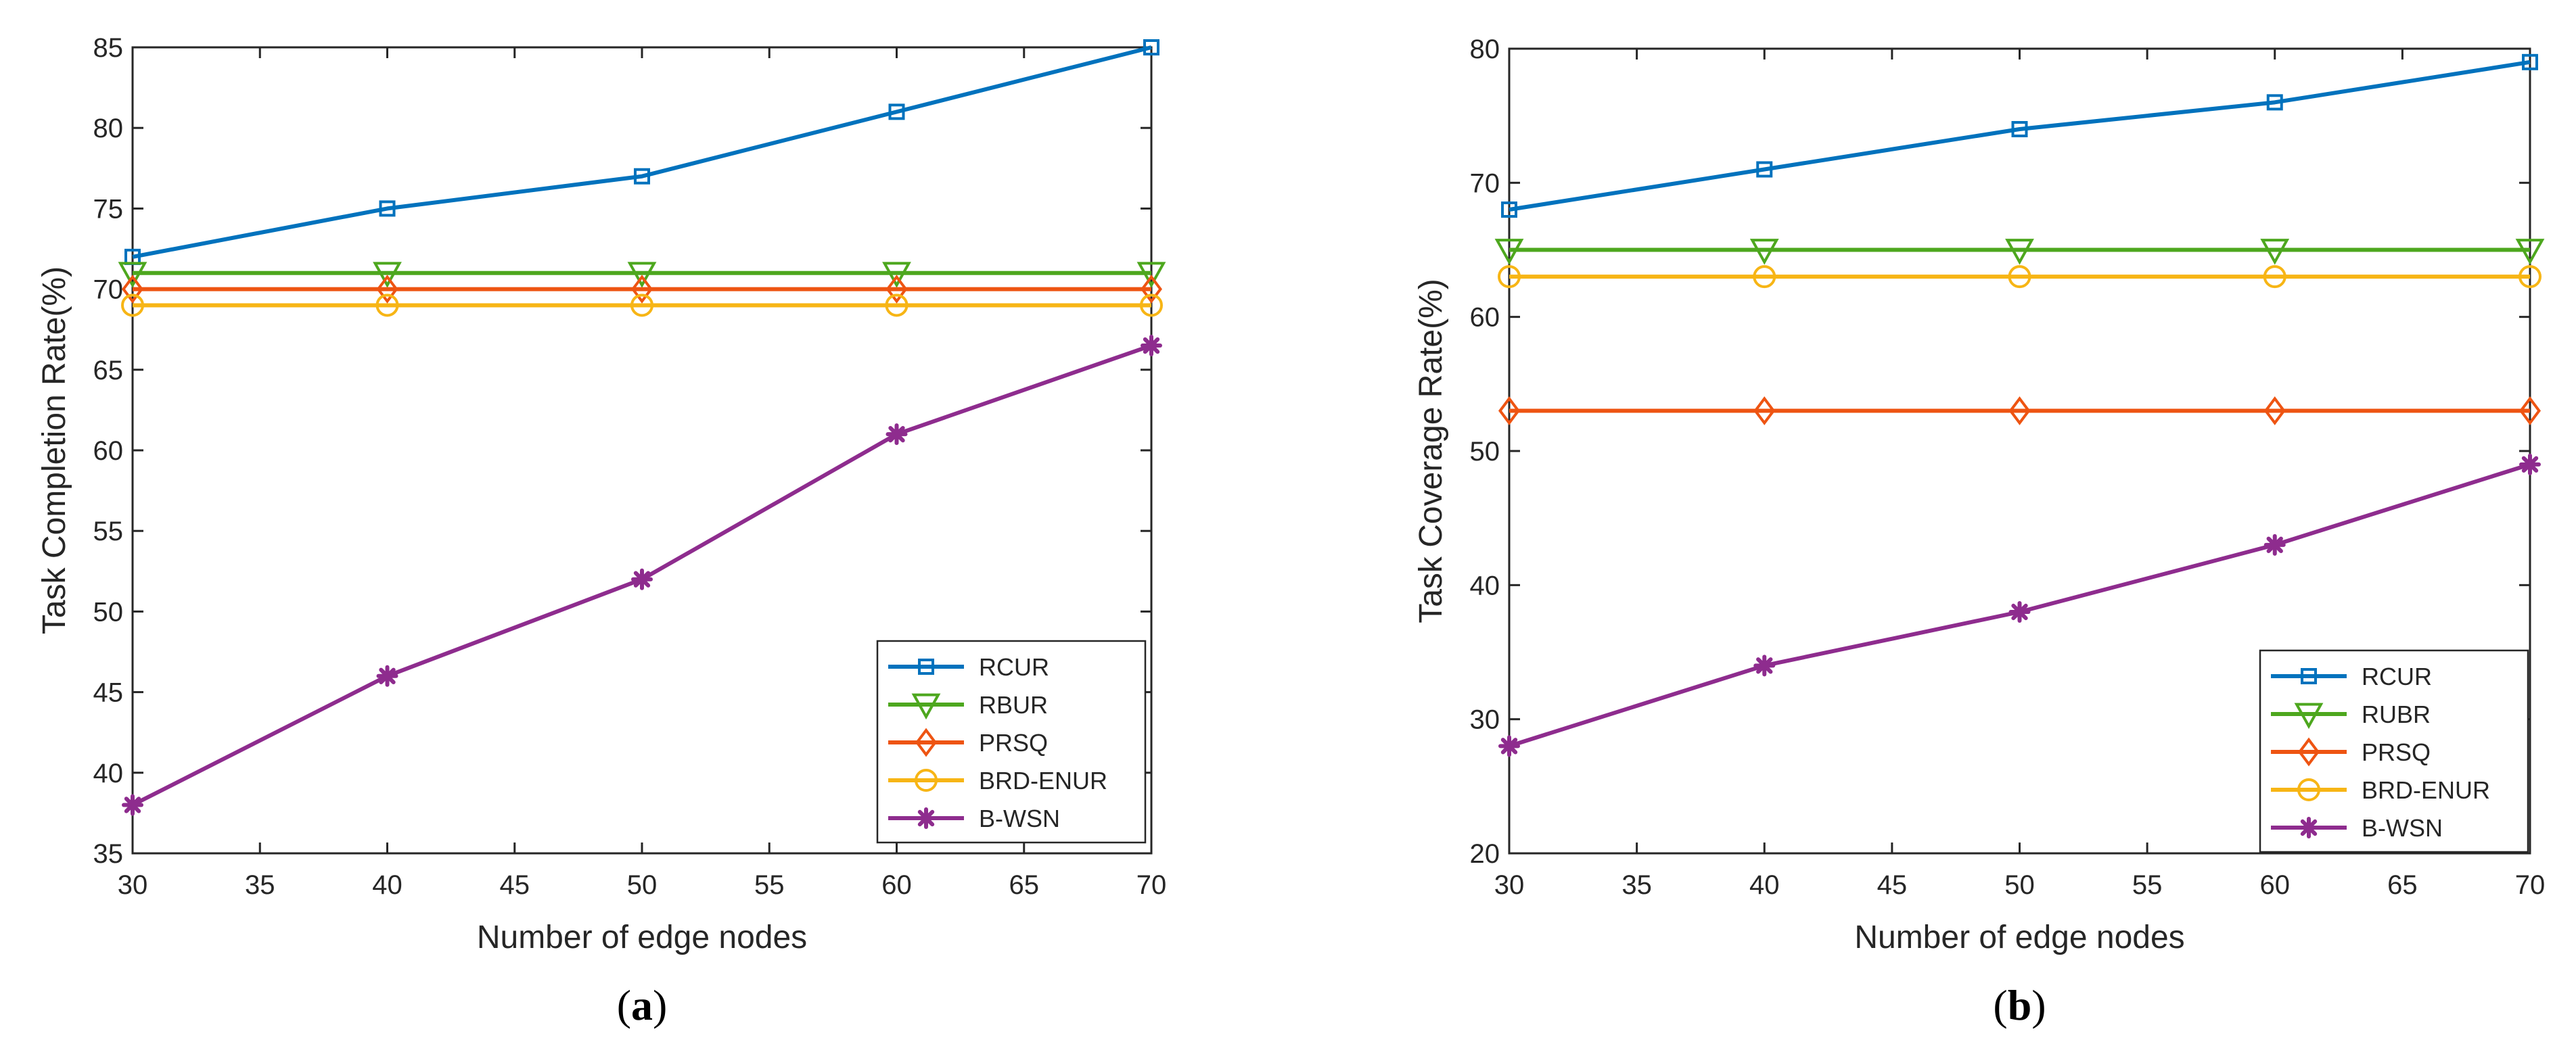 This screenshot has height=1044, width=2576. What do you see at coordinates (108, 854) in the screenshot?
I see `y-tick-label: 35` at bounding box center [108, 854].